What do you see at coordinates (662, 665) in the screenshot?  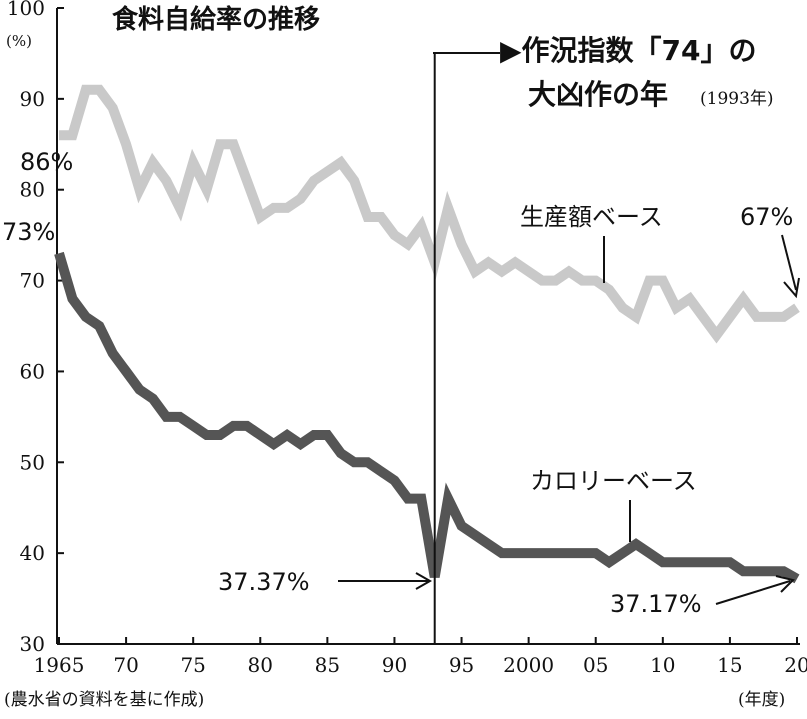 I see `x-tick-label: 10` at bounding box center [662, 665].